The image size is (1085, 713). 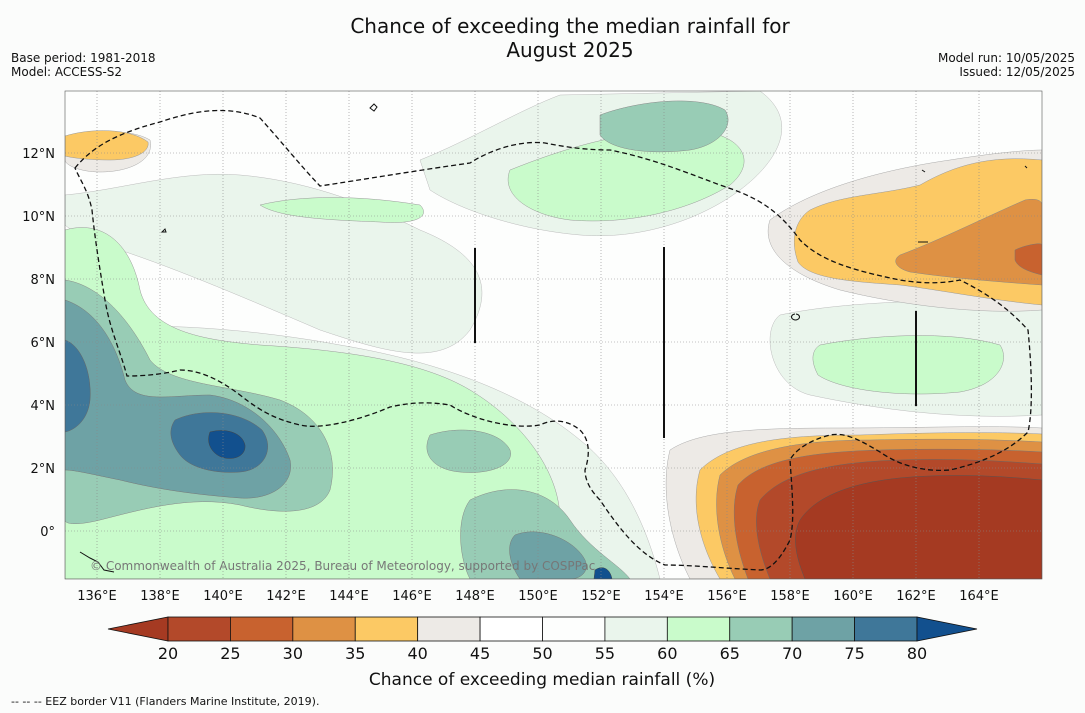 I want to click on colorbar-tick-label: 60, so click(x=667, y=653).